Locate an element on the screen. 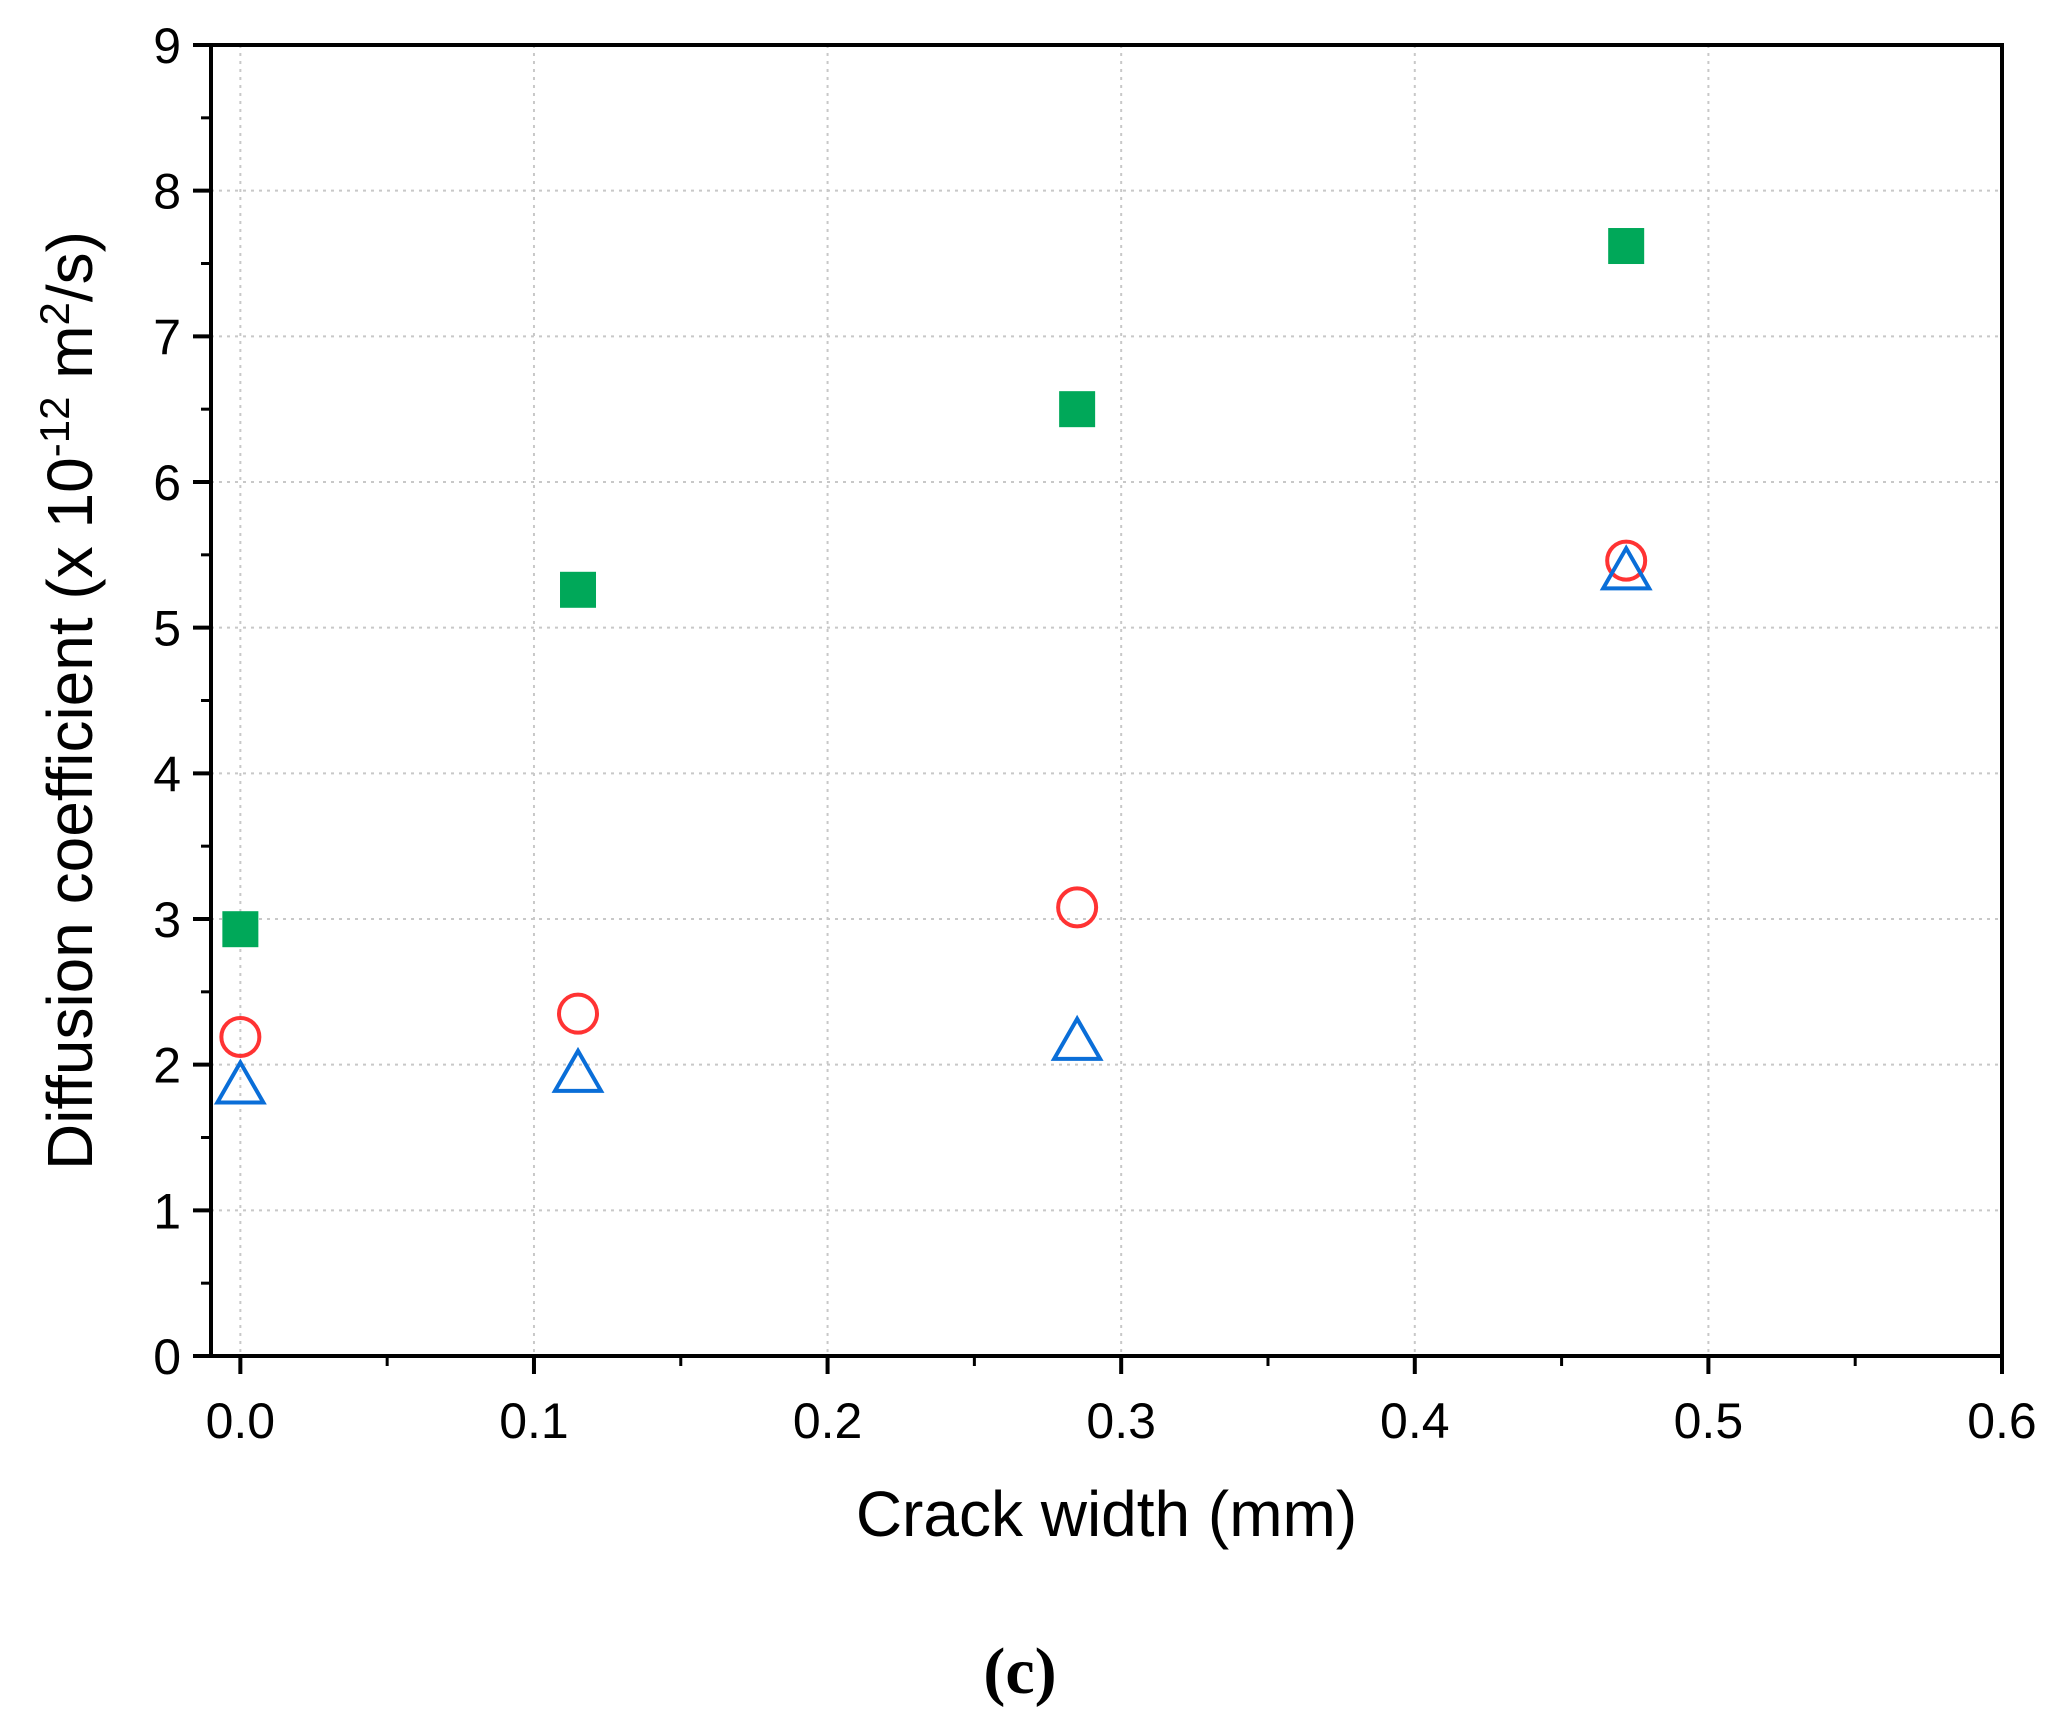  y-axis-title-exponent-2: 2 is located at coordinates (54, 313).